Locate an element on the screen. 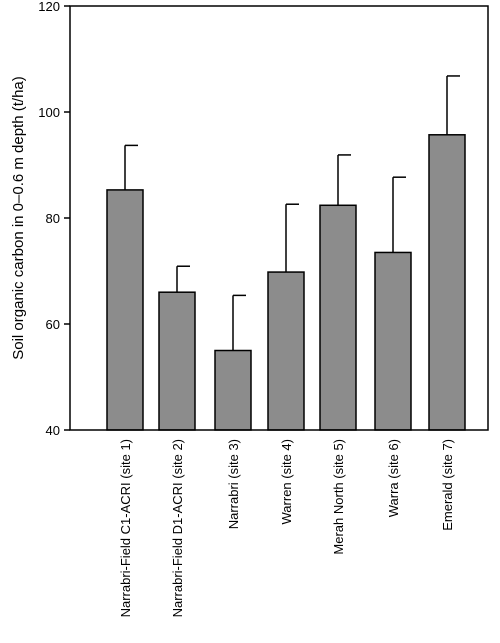 The width and height of the screenshot is (500, 643). y-tick-label: 120 is located at coordinates (49, 7).